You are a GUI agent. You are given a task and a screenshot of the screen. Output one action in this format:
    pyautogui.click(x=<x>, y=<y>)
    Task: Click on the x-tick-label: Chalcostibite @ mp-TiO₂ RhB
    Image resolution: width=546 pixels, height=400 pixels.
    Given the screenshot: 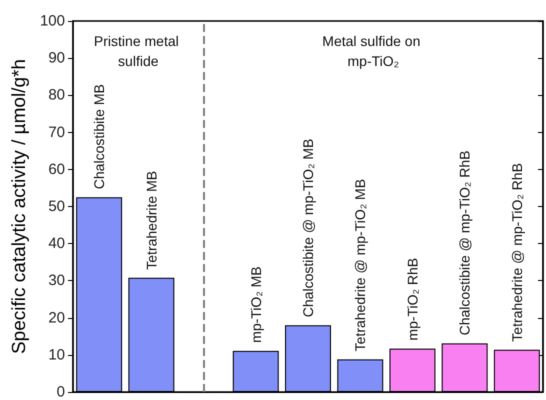 What is the action you would take?
    pyautogui.click(x=464, y=243)
    